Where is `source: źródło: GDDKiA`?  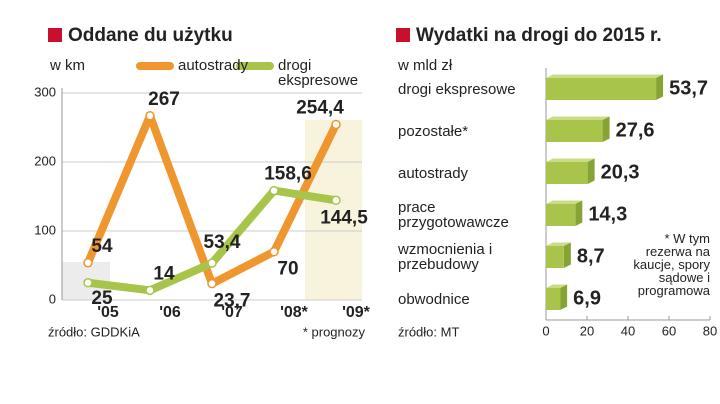
source: źródło: GDDKiA is located at coordinates (94, 331).